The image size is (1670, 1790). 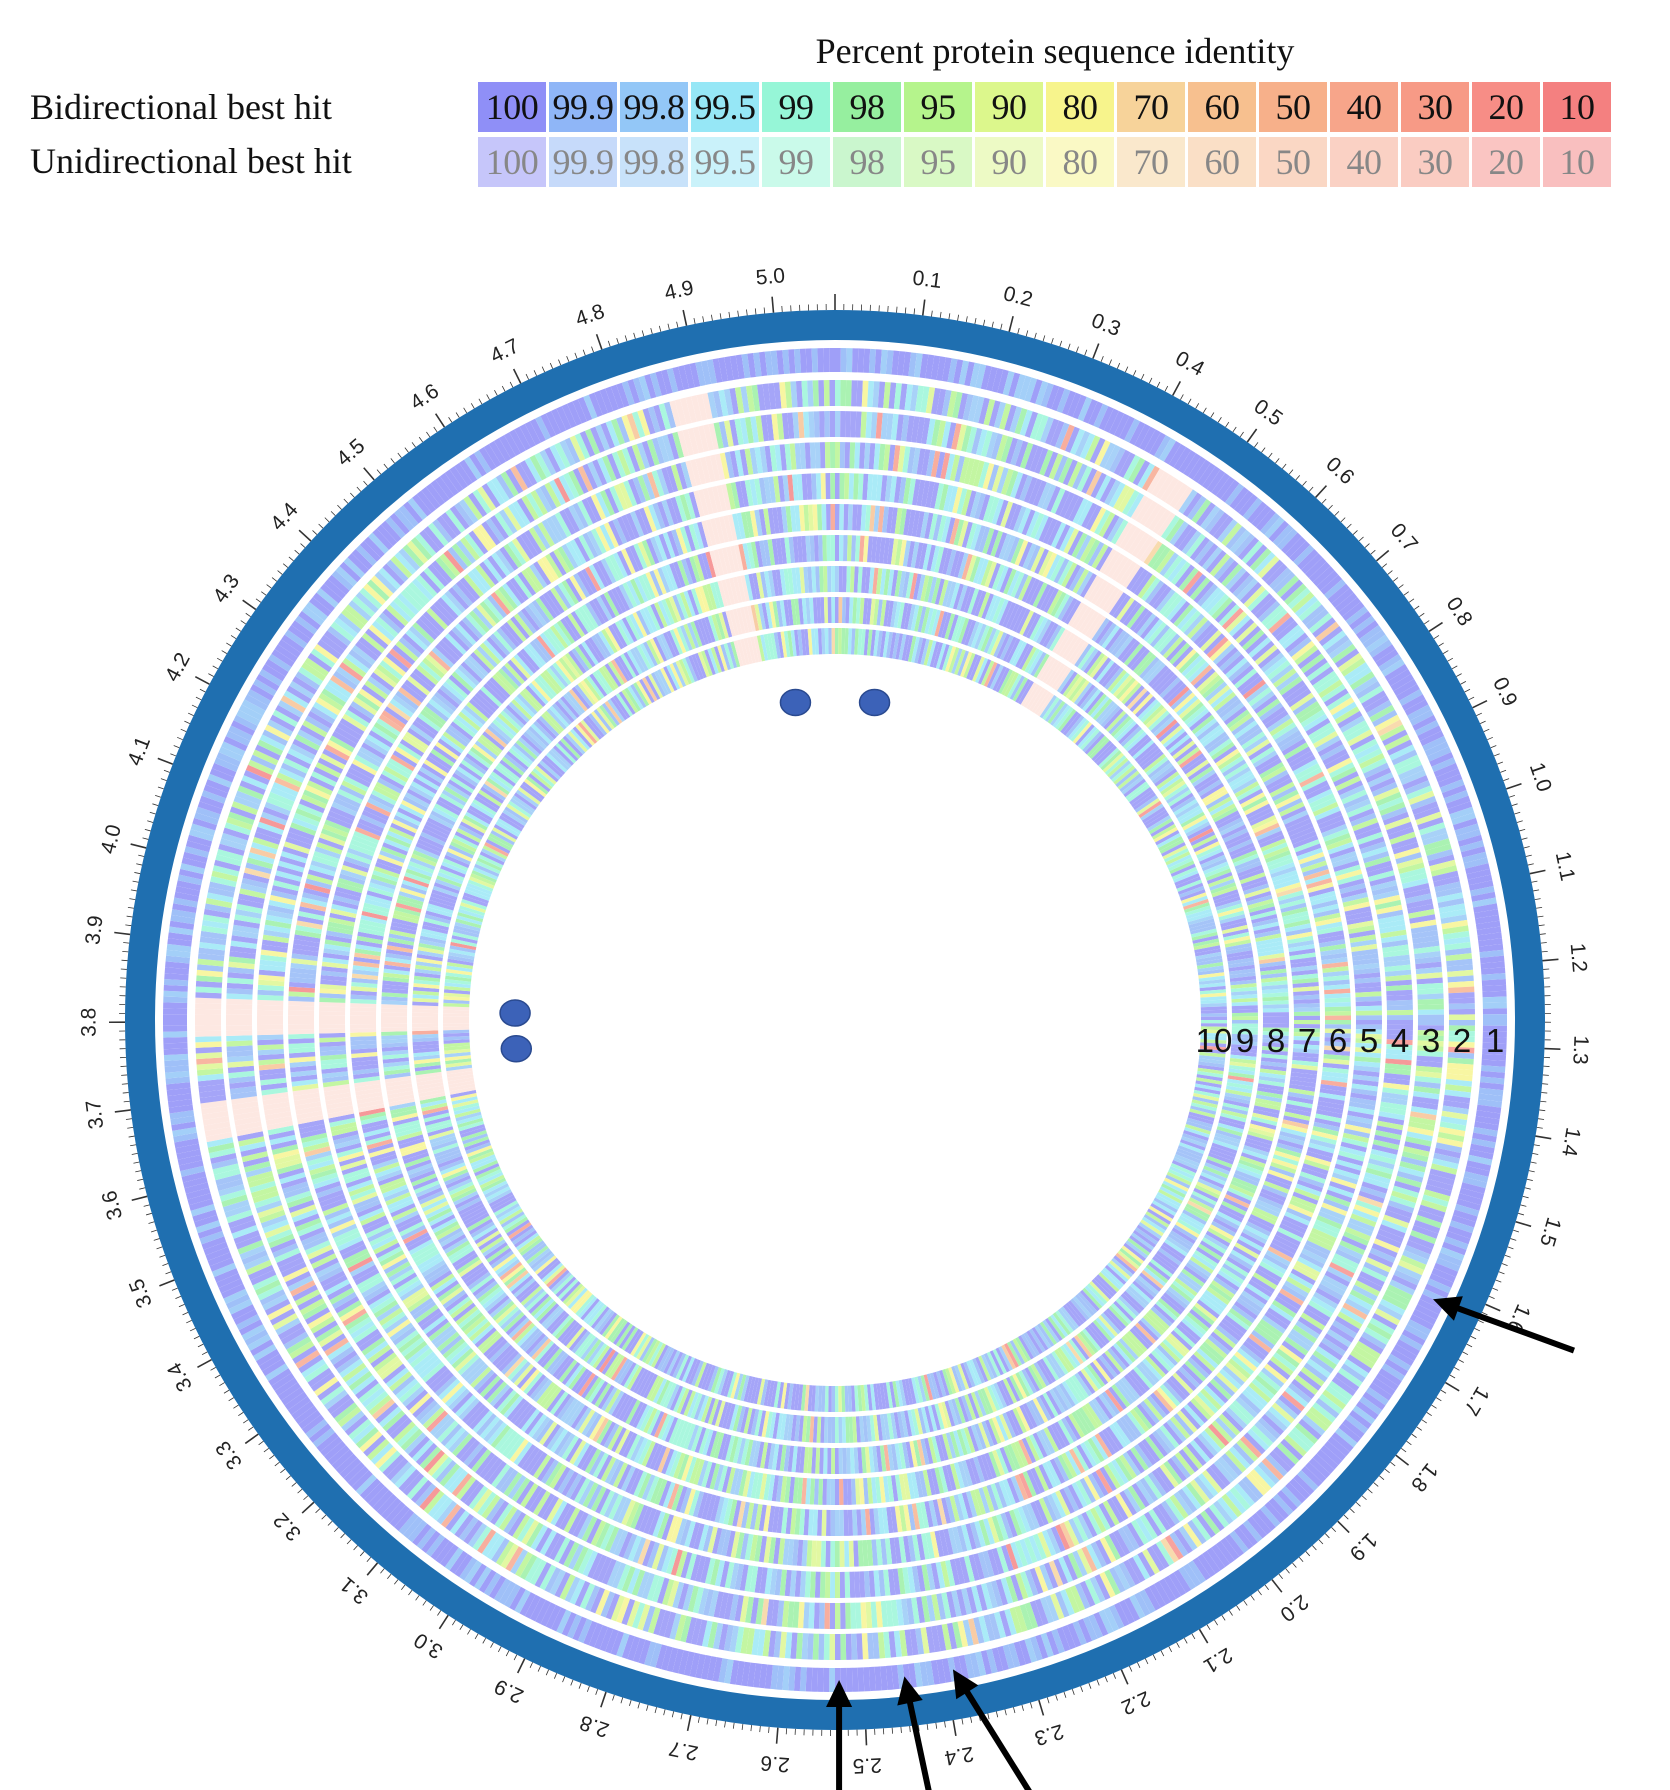 I want to click on unidirectional-swatch-40: 40, so click(x=1364, y=162).